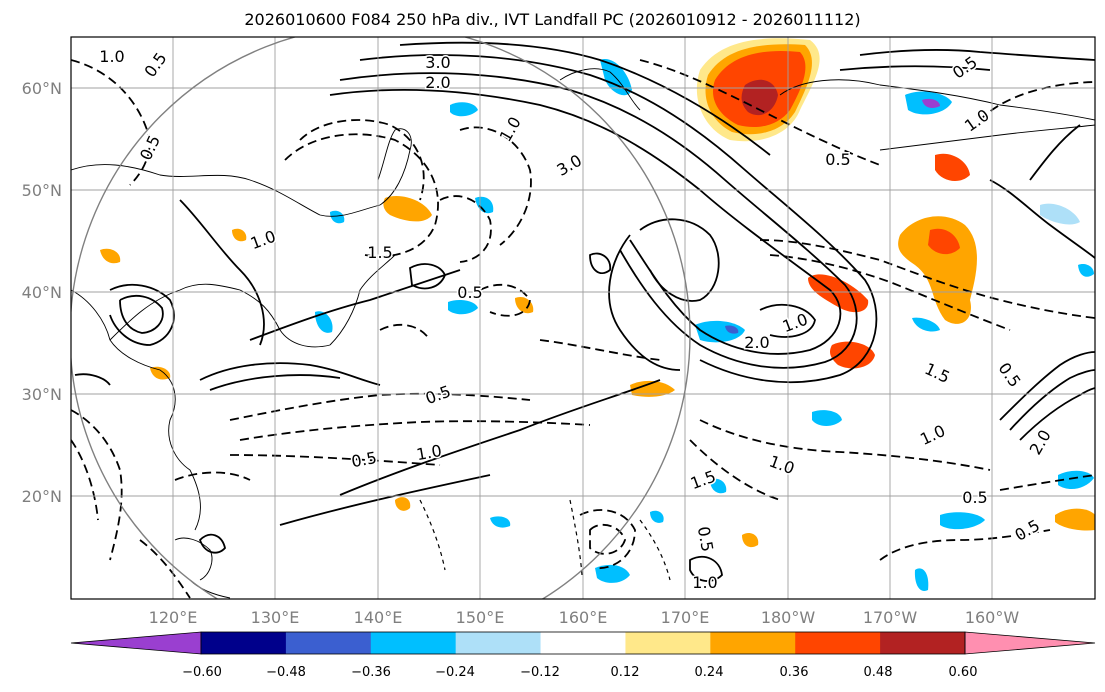 The height and width of the screenshot is (692, 1105). Describe the element at coordinates (890, 617) in the screenshot. I see `lon-label: 170°W` at that location.